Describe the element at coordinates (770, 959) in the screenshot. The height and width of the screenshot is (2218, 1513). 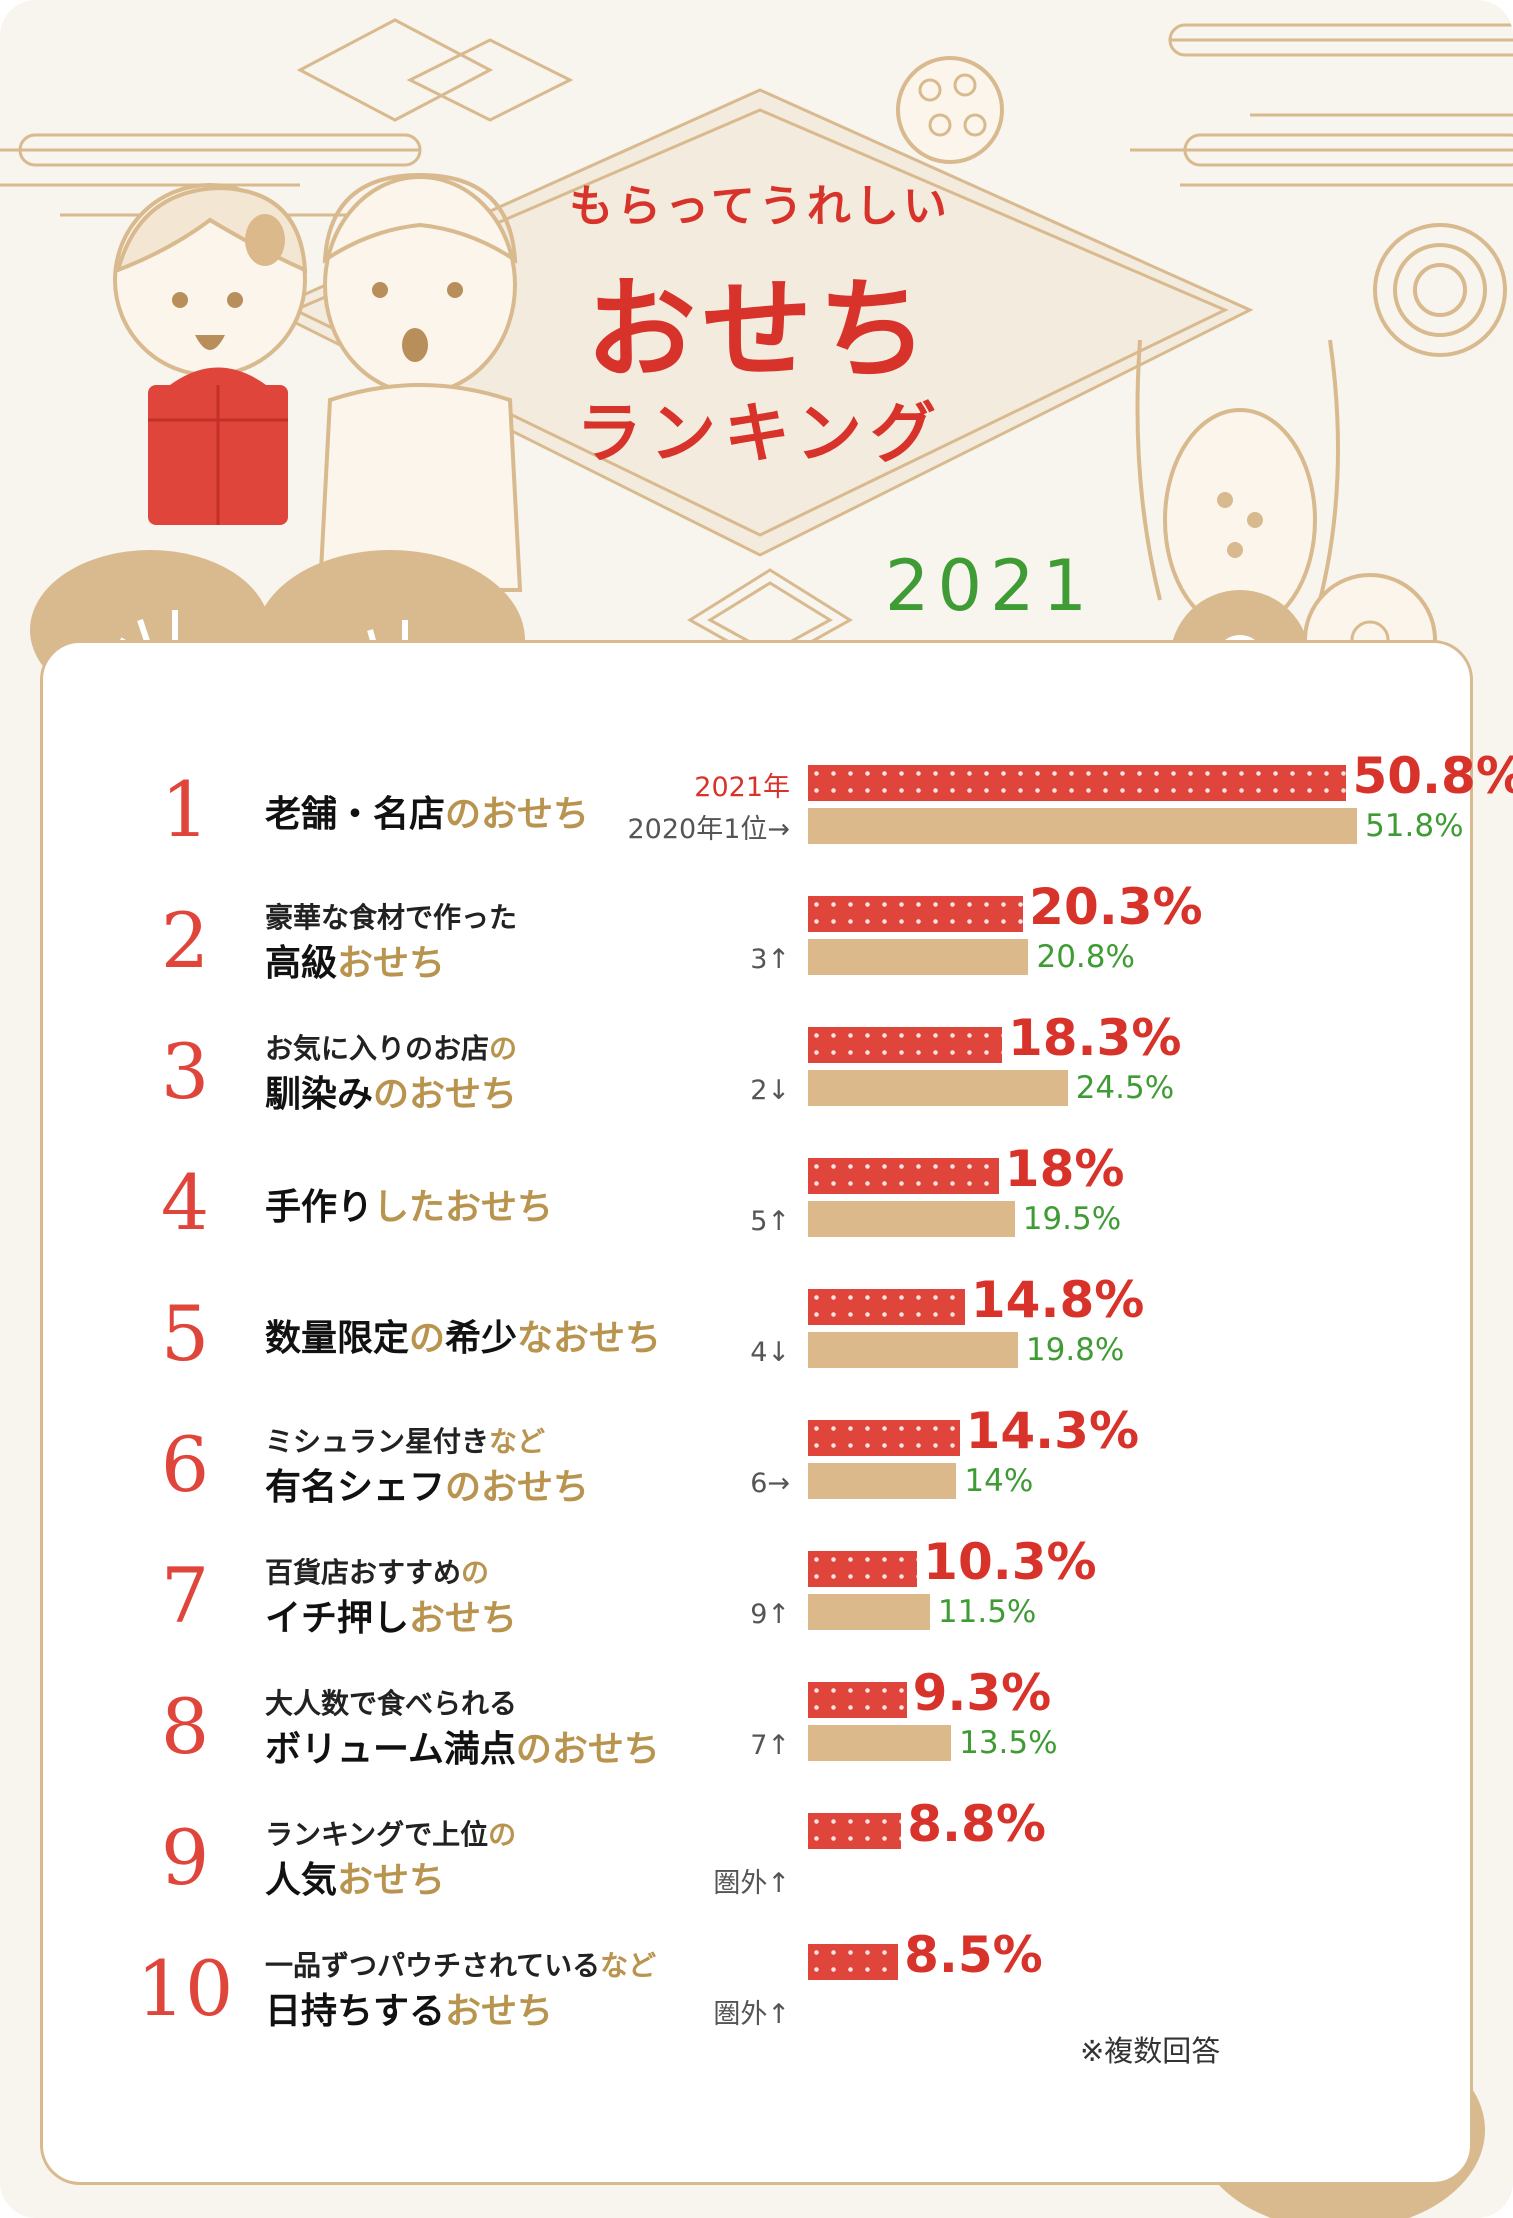
I see `previous-rank: 3↑` at that location.